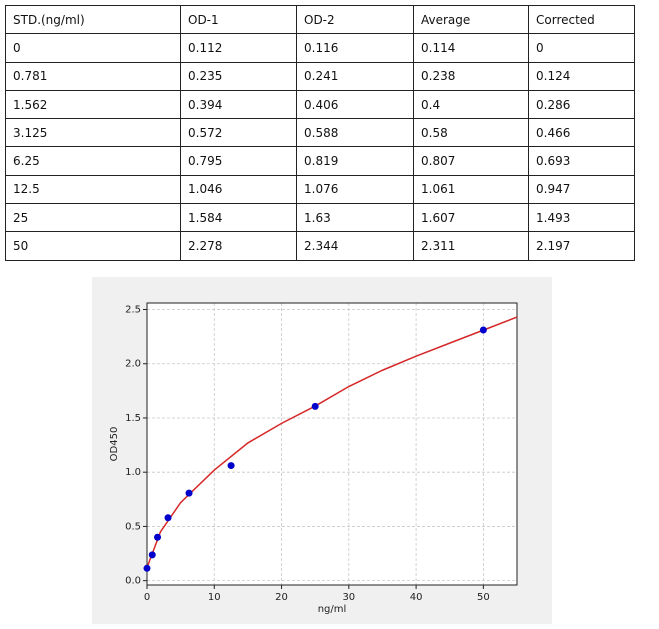 The height and width of the screenshot is (629, 659). I want to click on table-cell: 2.197, so click(581, 246).